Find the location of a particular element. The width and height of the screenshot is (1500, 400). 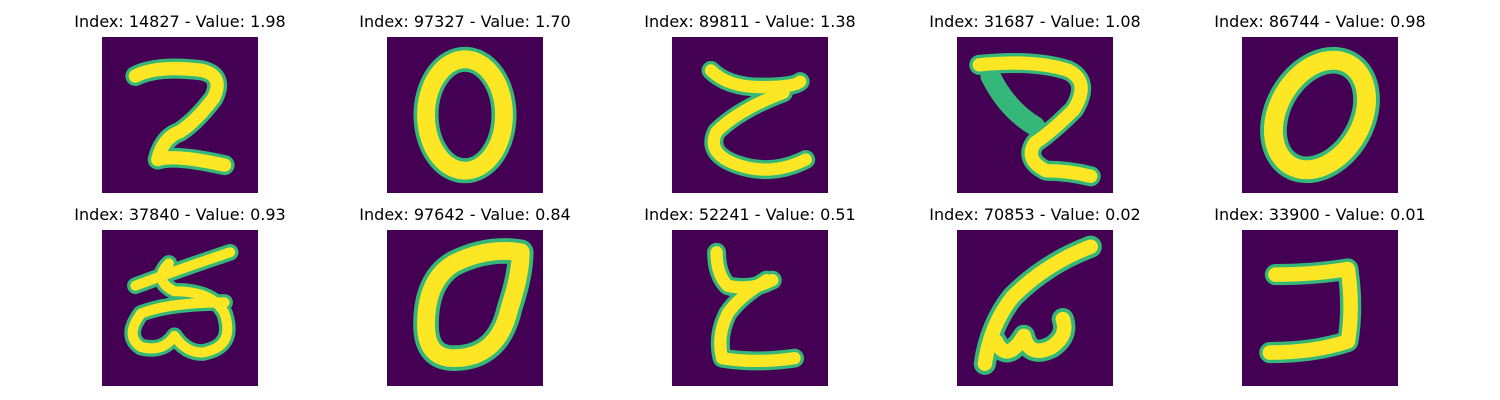

panel-title: Index: 31687 - Value: 1.08 is located at coordinates (1035, 21).